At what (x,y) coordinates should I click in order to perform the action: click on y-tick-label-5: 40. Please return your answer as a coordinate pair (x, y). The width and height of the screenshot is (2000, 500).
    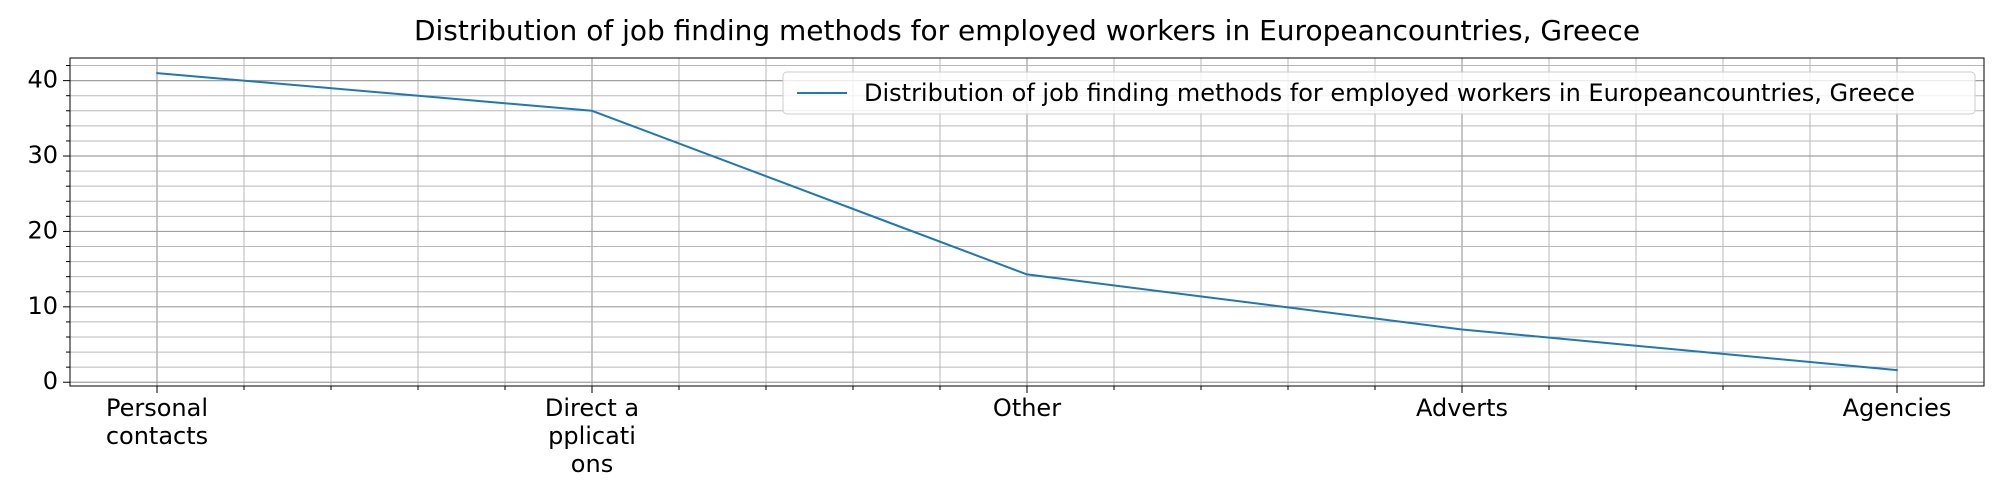
    Looking at the image, I should click on (42, 80).